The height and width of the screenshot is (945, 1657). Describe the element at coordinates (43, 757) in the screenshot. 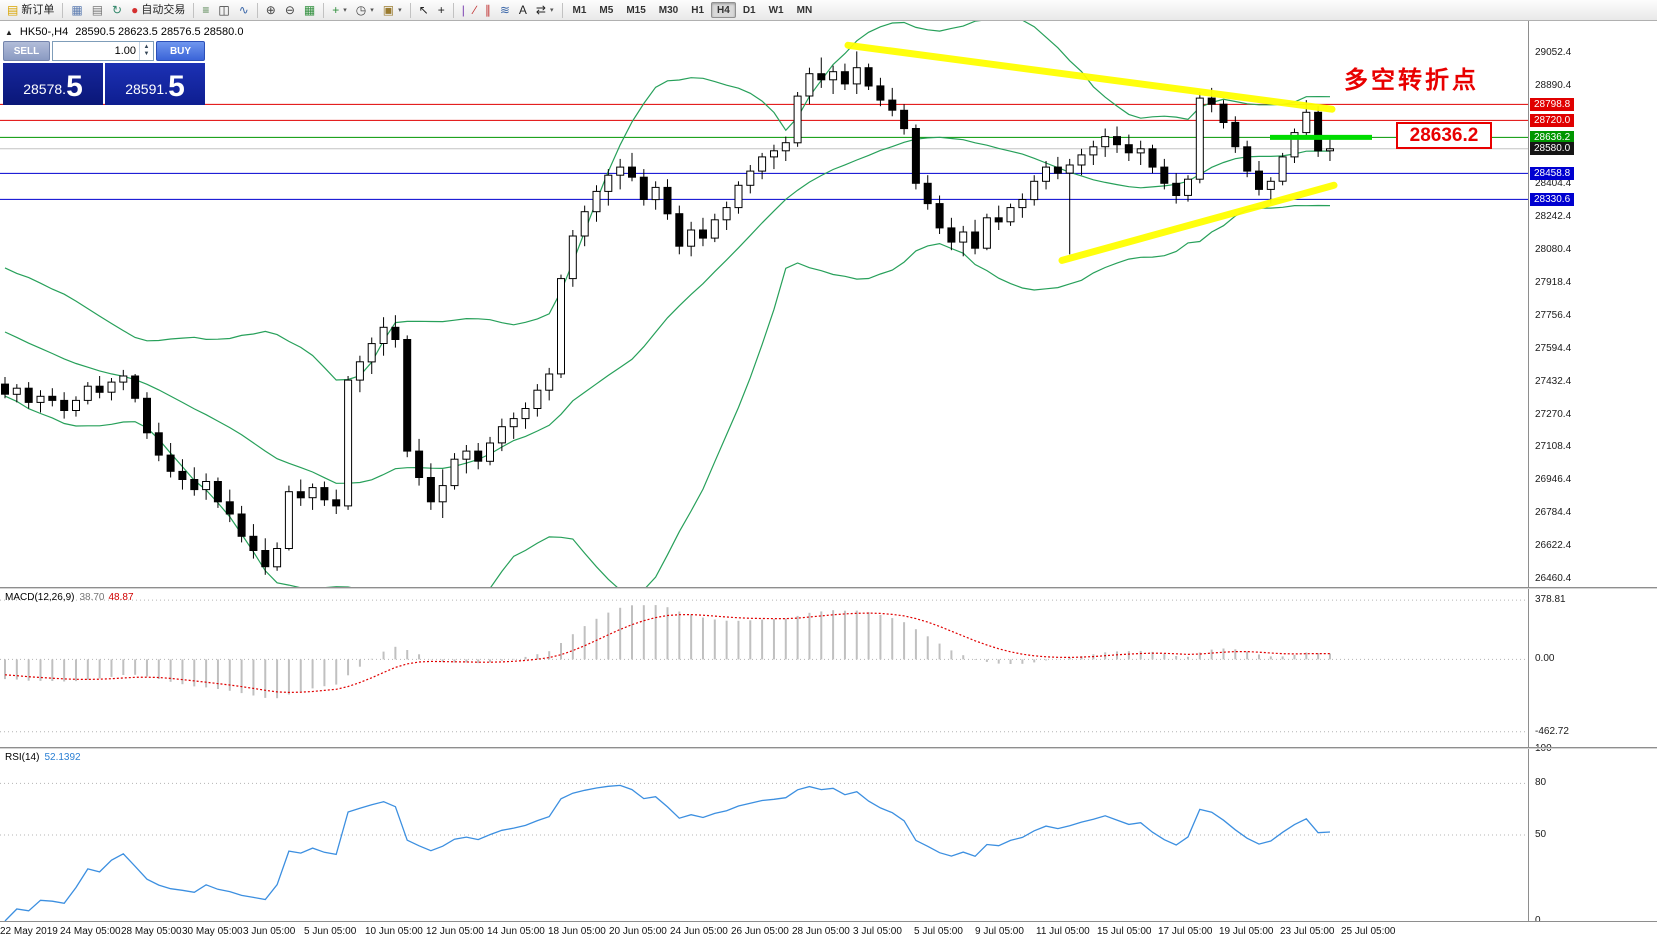

I see `rsi-indicator-label: RSI(14) 52.1392` at that location.